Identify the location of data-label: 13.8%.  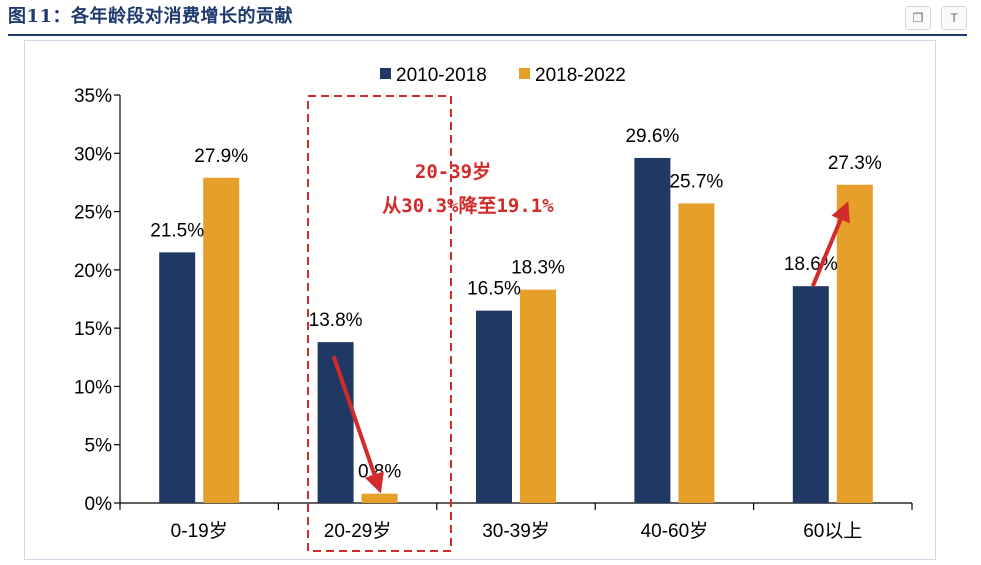
(336, 320).